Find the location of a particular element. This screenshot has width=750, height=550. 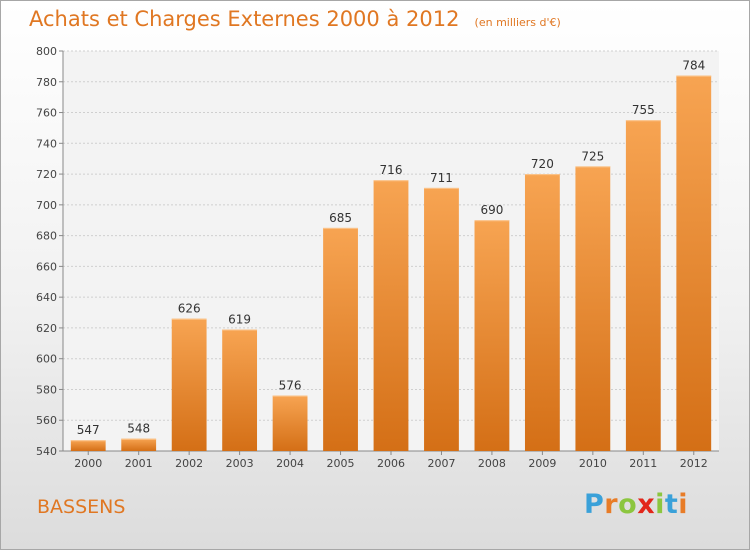

x-tick-label: 2009 is located at coordinates (542, 463).